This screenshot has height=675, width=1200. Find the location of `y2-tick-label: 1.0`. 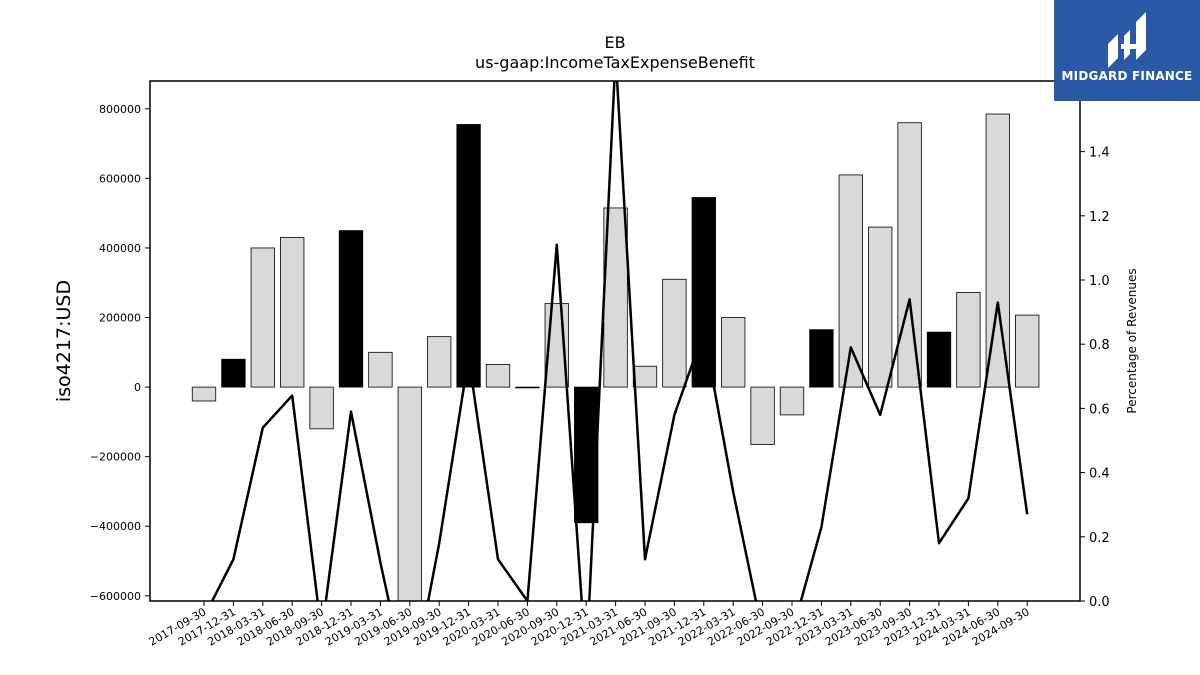

y2-tick-label: 1.0 is located at coordinates (1099, 281).